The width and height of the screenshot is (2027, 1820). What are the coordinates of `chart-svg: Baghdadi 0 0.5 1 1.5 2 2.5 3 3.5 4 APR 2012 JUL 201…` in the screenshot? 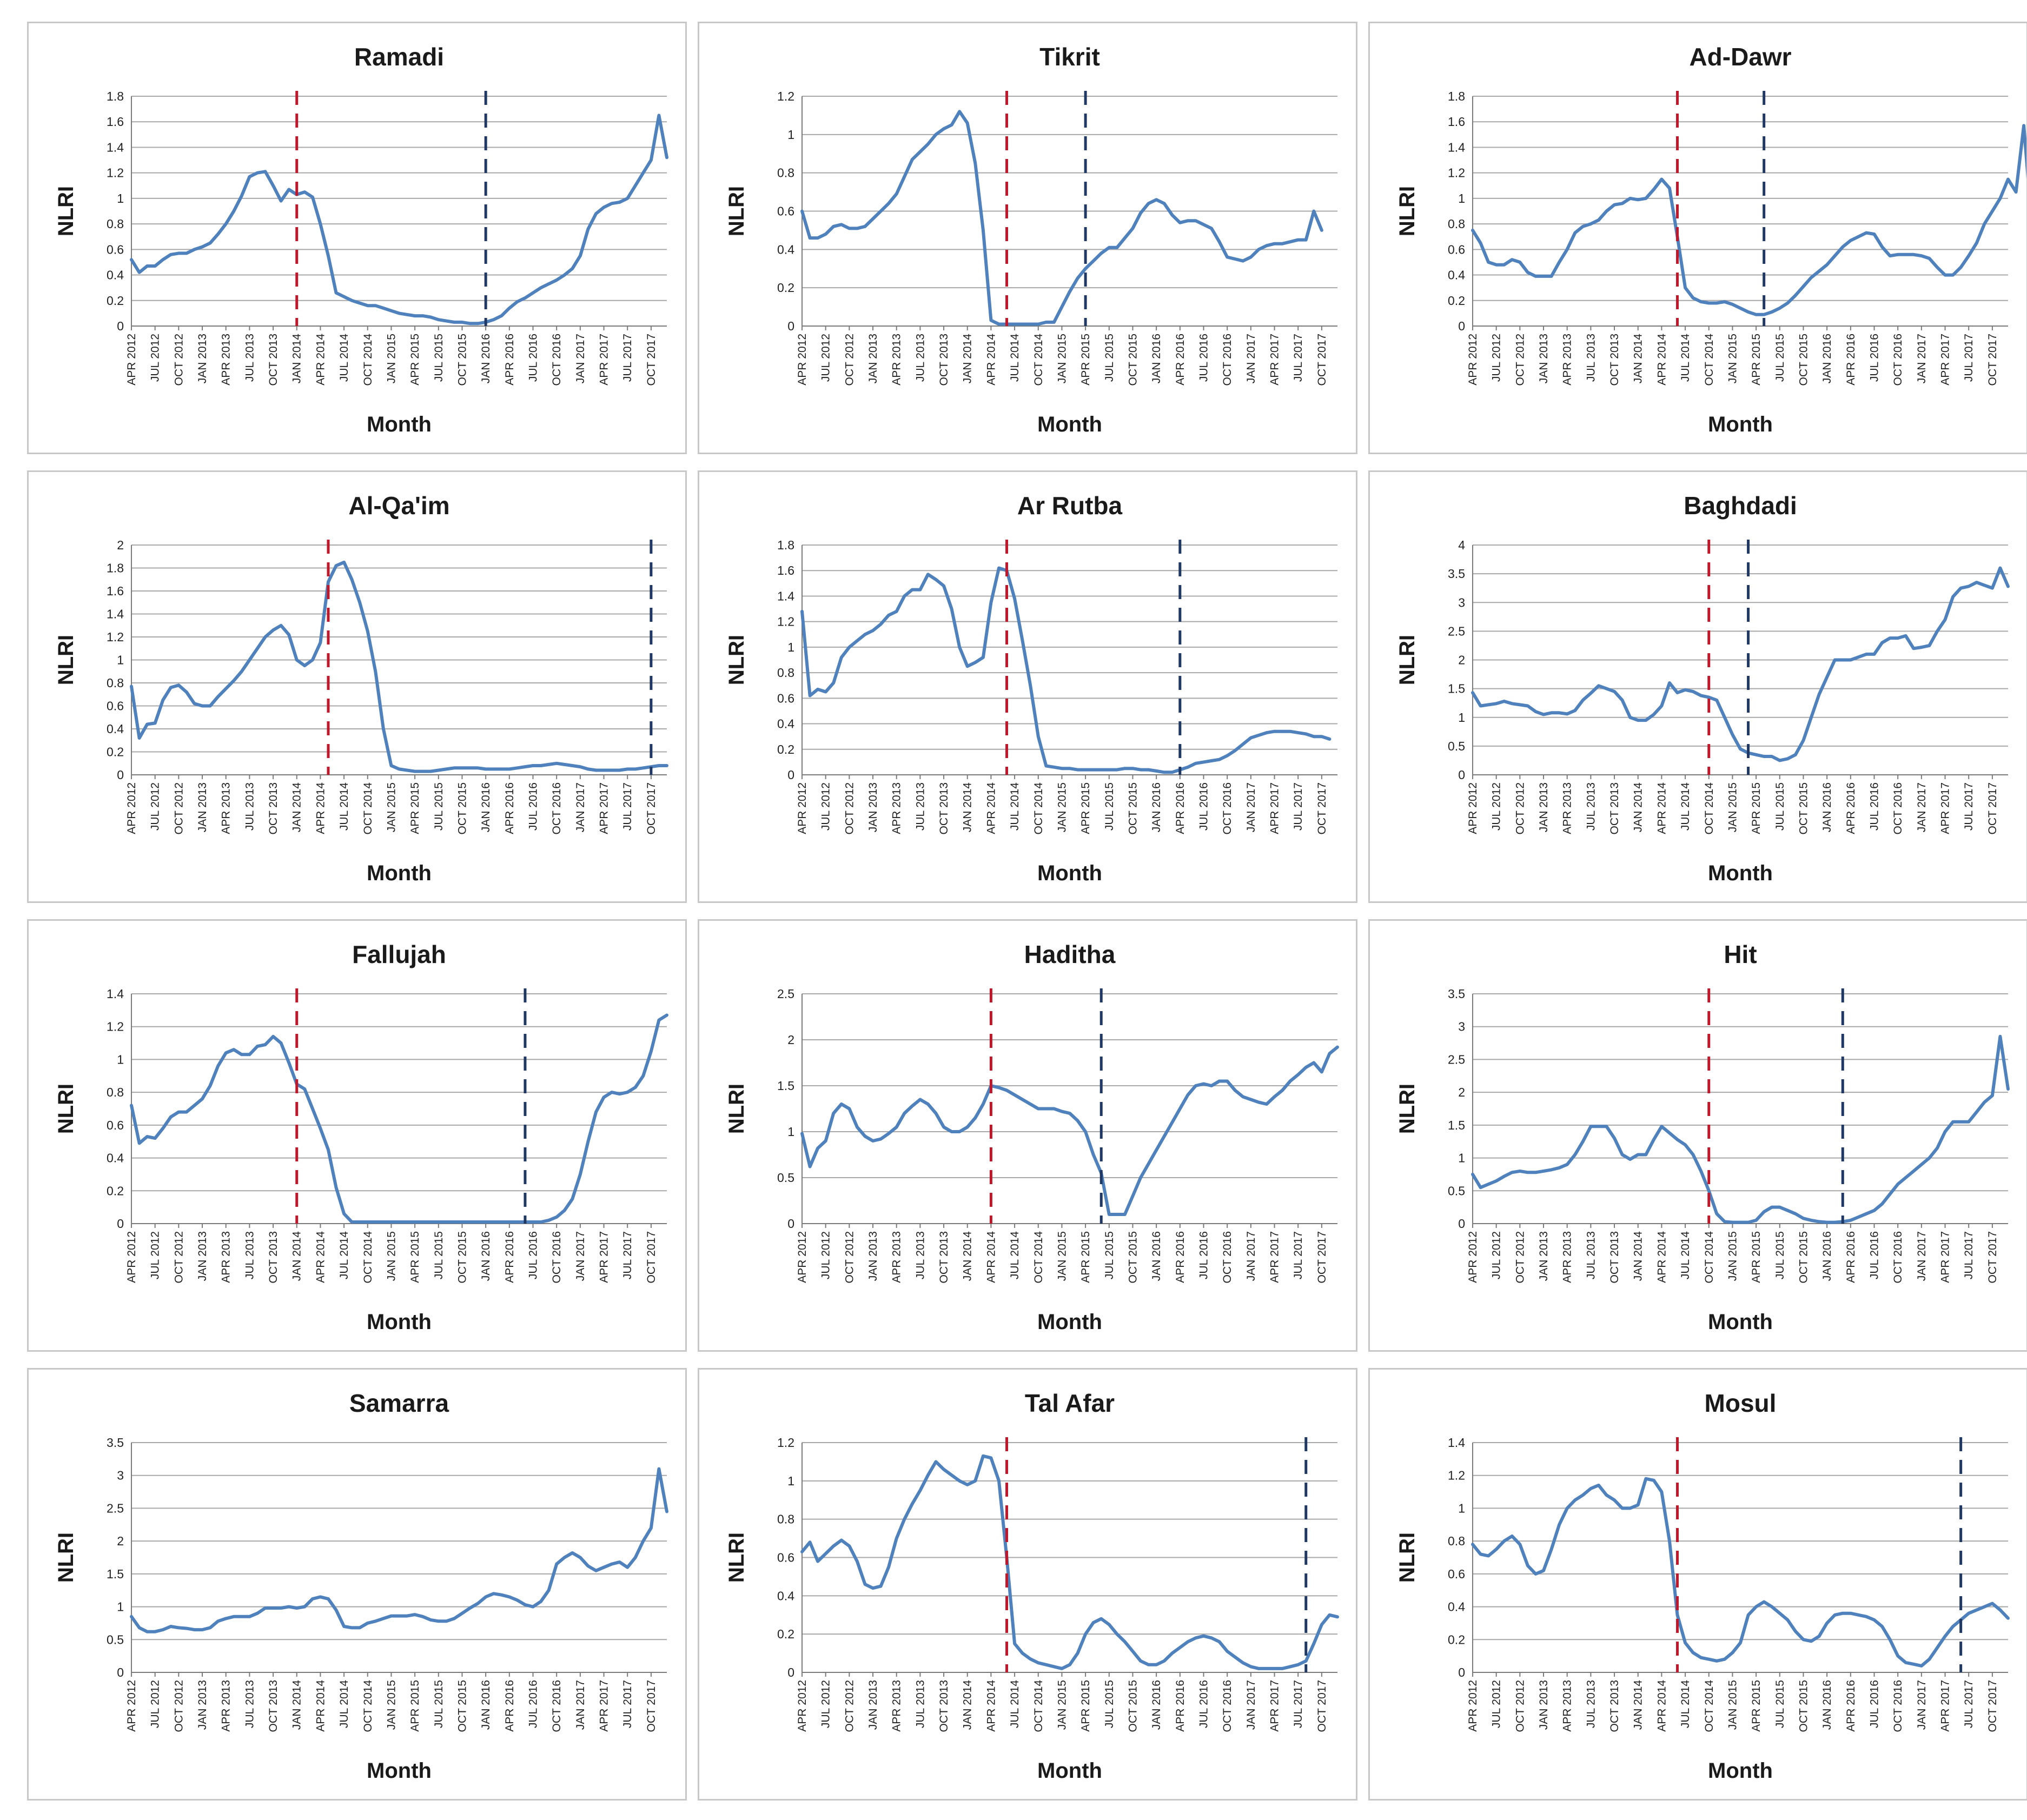 It's located at (1702, 688).